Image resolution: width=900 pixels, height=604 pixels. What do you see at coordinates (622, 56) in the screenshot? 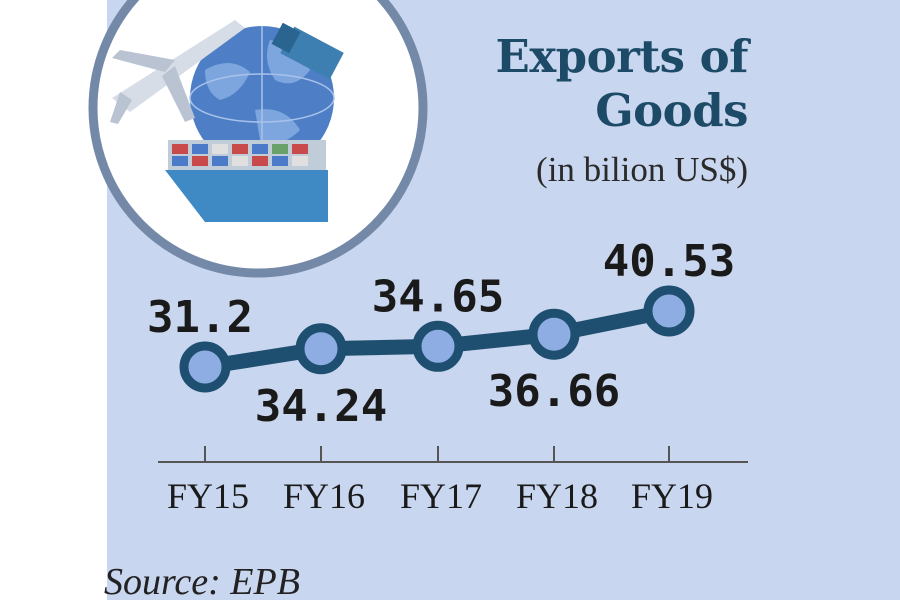
I see `chart-title-line-1: Exports of` at bounding box center [622, 56].